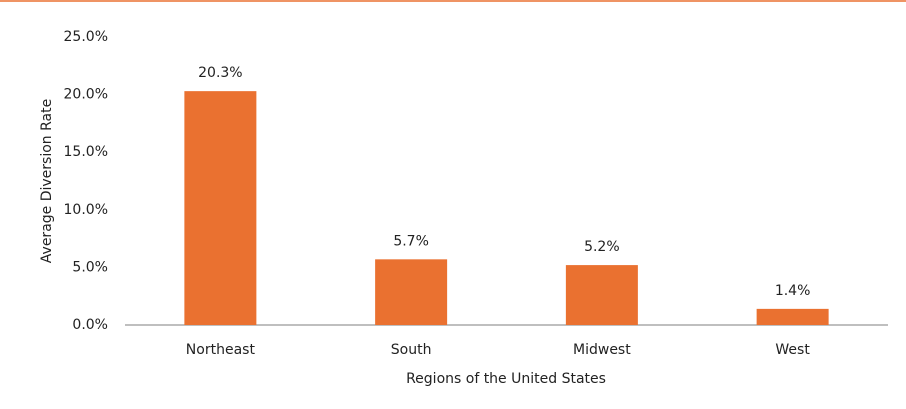 The height and width of the screenshot is (409, 906). Describe the element at coordinates (602, 350) in the screenshot. I see `x-tick-label: Midwest` at that location.